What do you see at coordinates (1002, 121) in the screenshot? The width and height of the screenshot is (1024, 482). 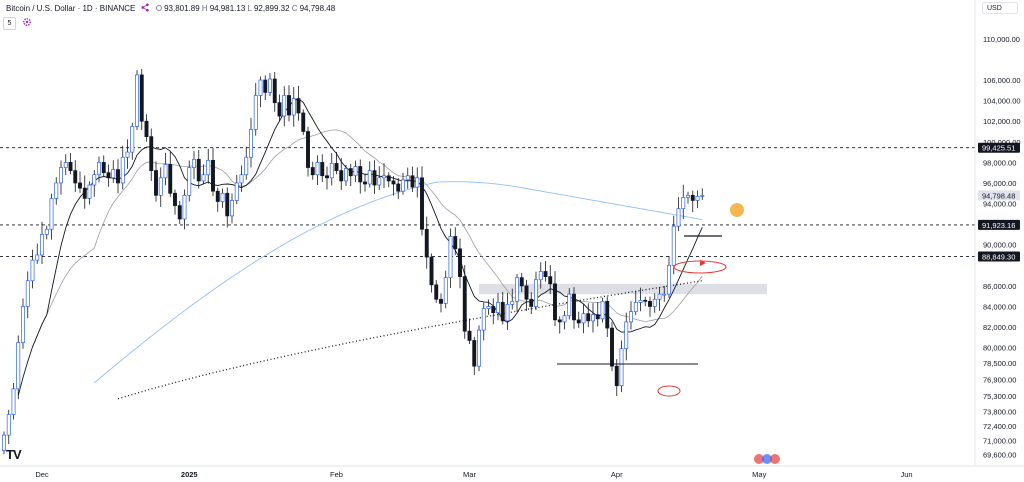 I see `y-tick-label: 102,000.00` at bounding box center [1002, 121].